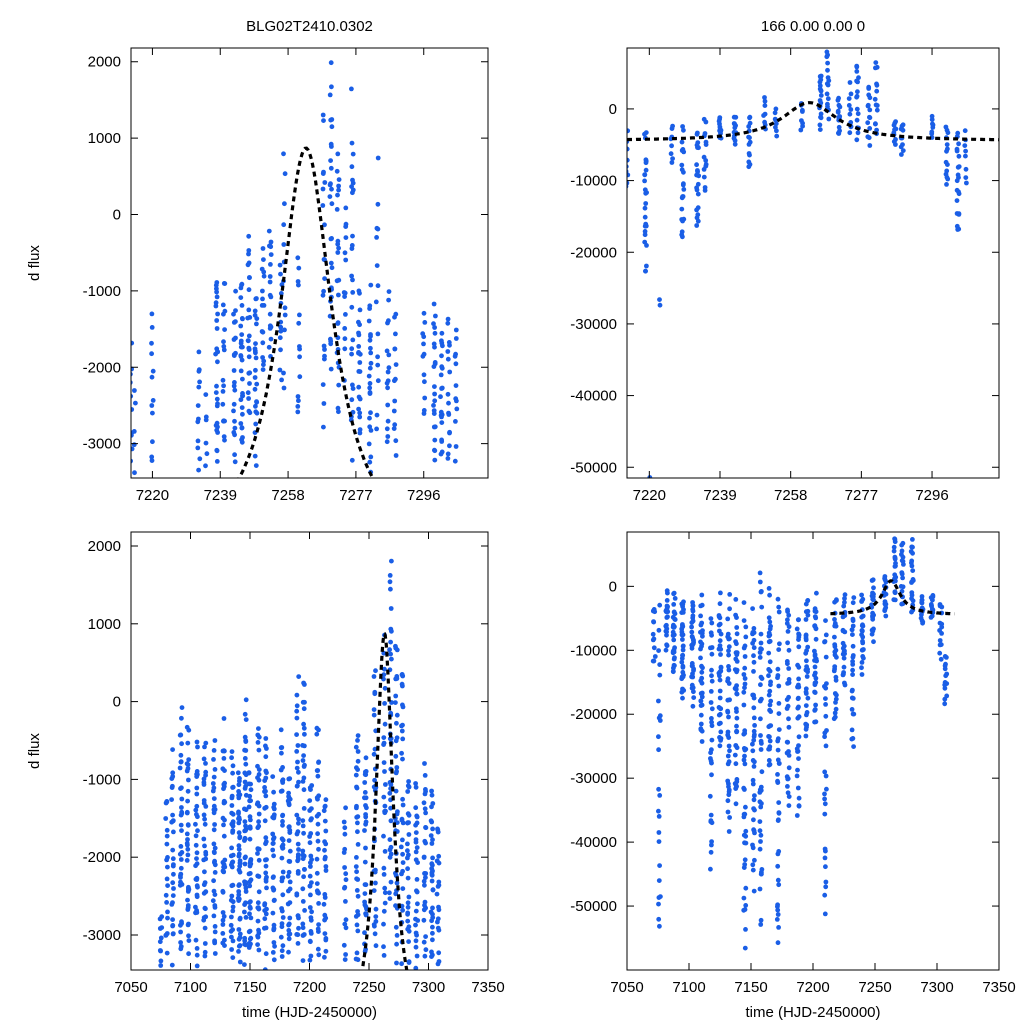 This screenshot has height=1024, width=1024. I want to click on y-axis-title: d flux, so click(34, 263).